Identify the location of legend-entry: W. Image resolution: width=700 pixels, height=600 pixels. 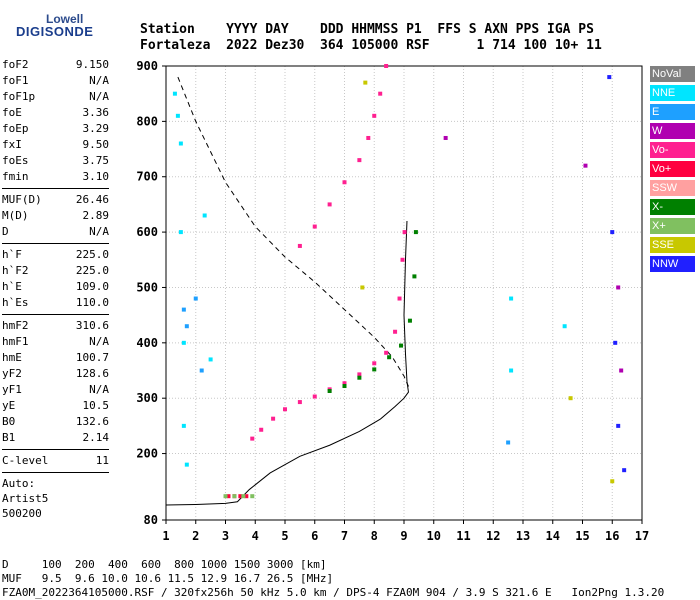
(672, 131).